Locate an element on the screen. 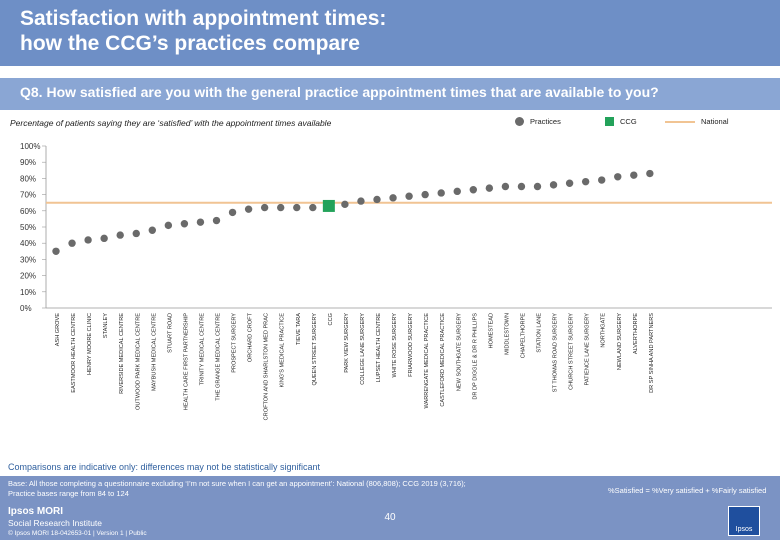 This screenshot has width=780, height=540. y-tick-label: 90% is located at coordinates (28, 162).